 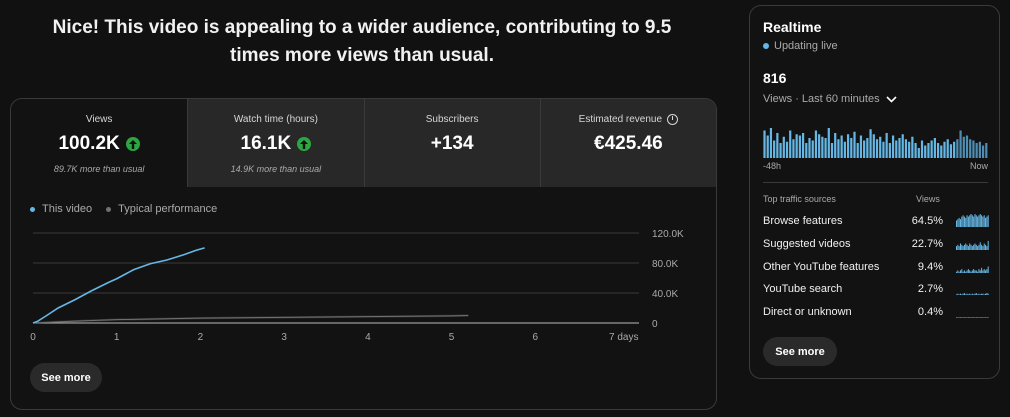 What do you see at coordinates (250, 319) in the screenshot?
I see `series-typical-line` at bounding box center [250, 319].